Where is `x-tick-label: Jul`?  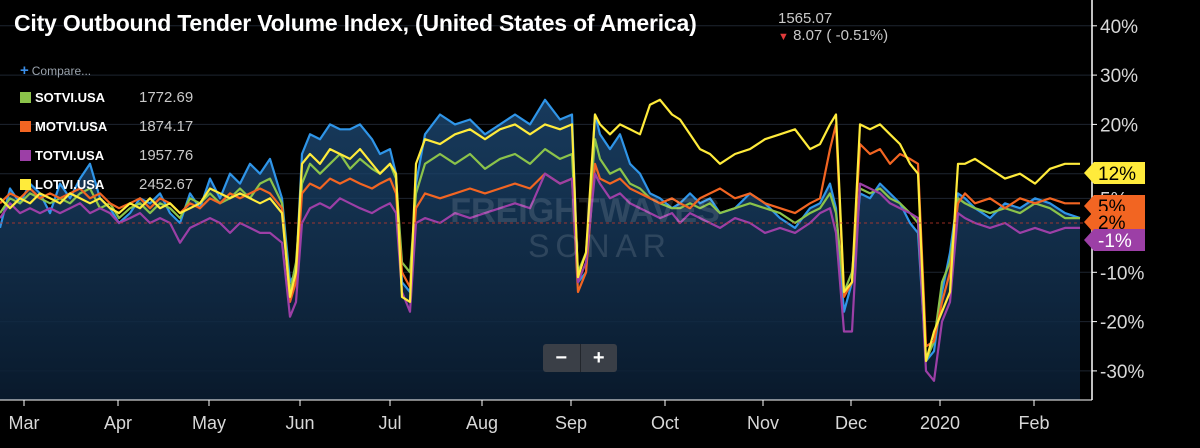 x-tick-label: Jul is located at coordinates (389, 423).